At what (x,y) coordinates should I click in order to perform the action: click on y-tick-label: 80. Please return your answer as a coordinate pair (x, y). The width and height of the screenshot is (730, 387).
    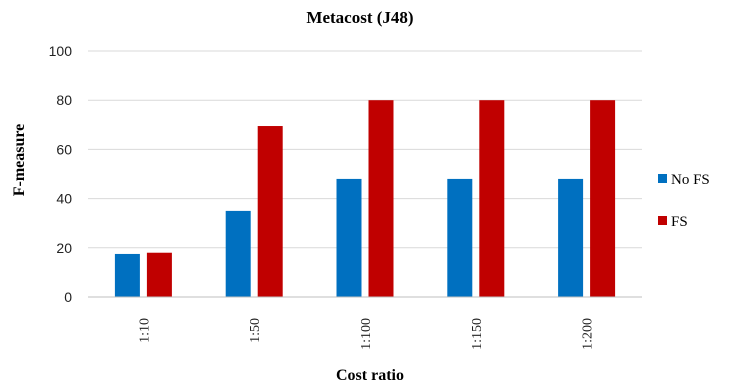
    Looking at the image, I should click on (64, 100).